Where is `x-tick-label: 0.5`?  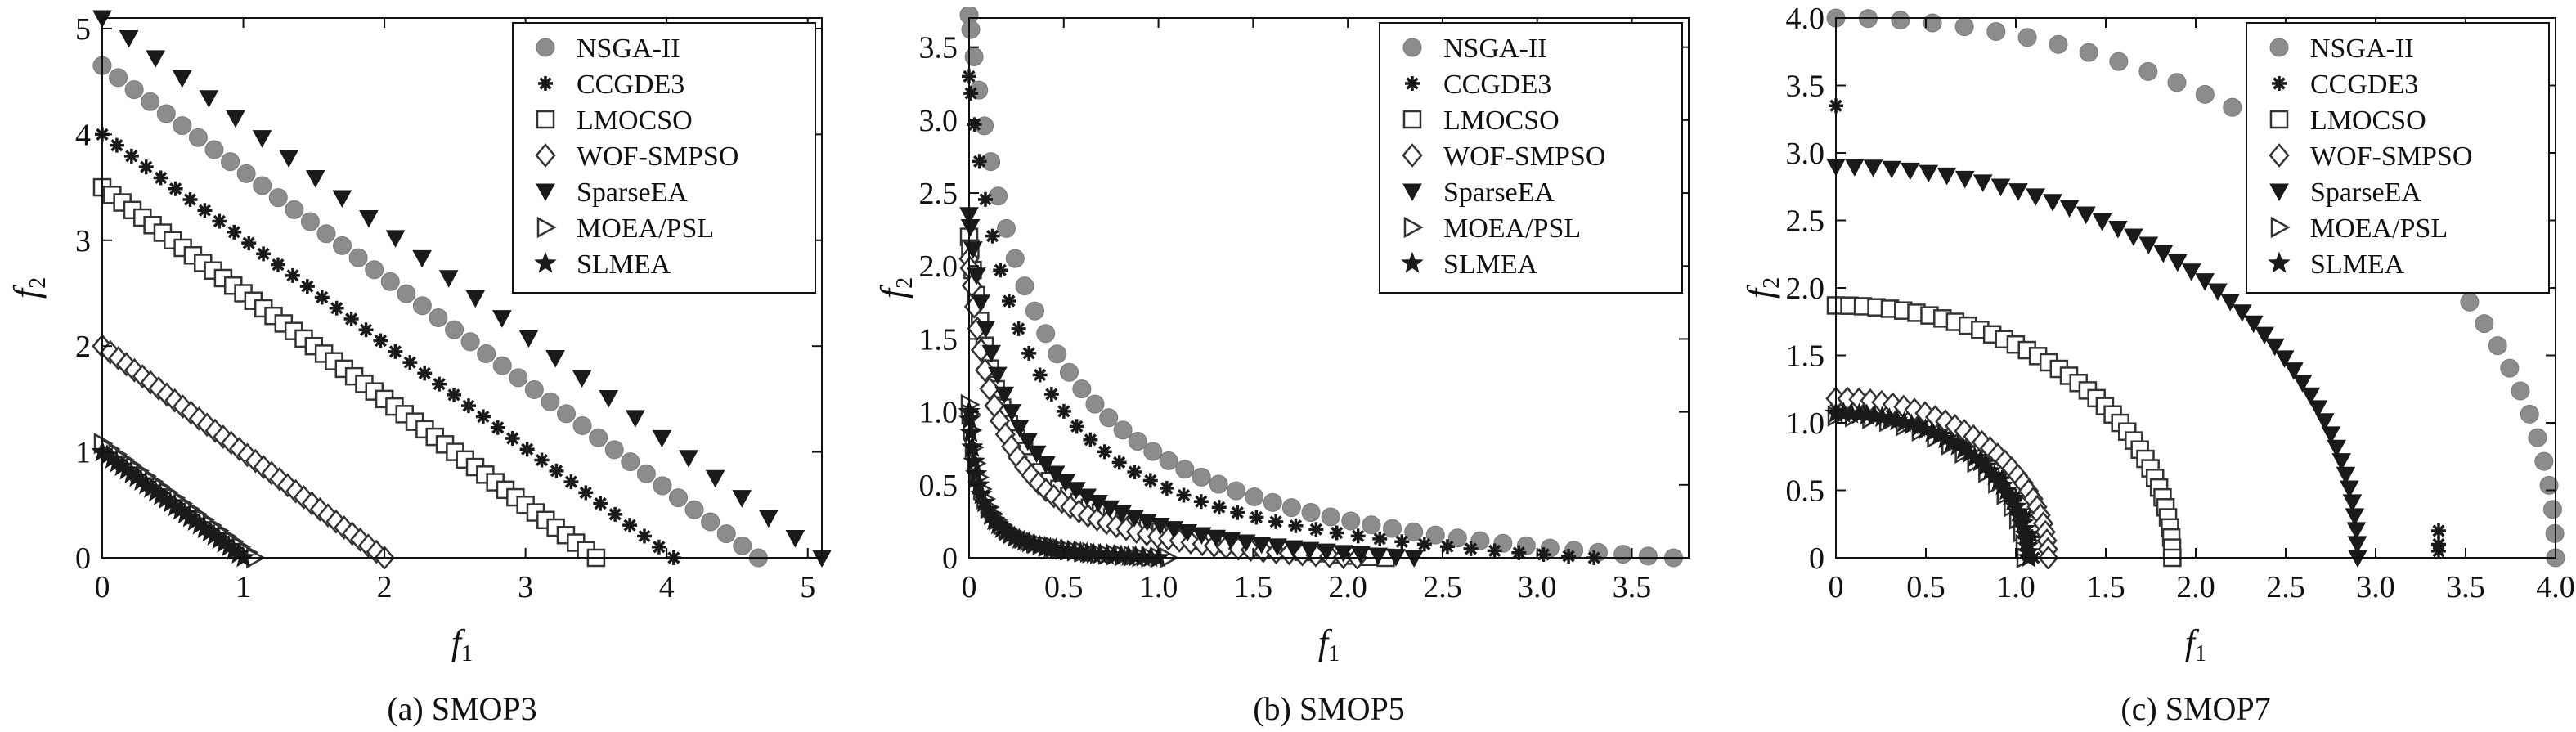 x-tick-label: 0.5 is located at coordinates (1925, 587).